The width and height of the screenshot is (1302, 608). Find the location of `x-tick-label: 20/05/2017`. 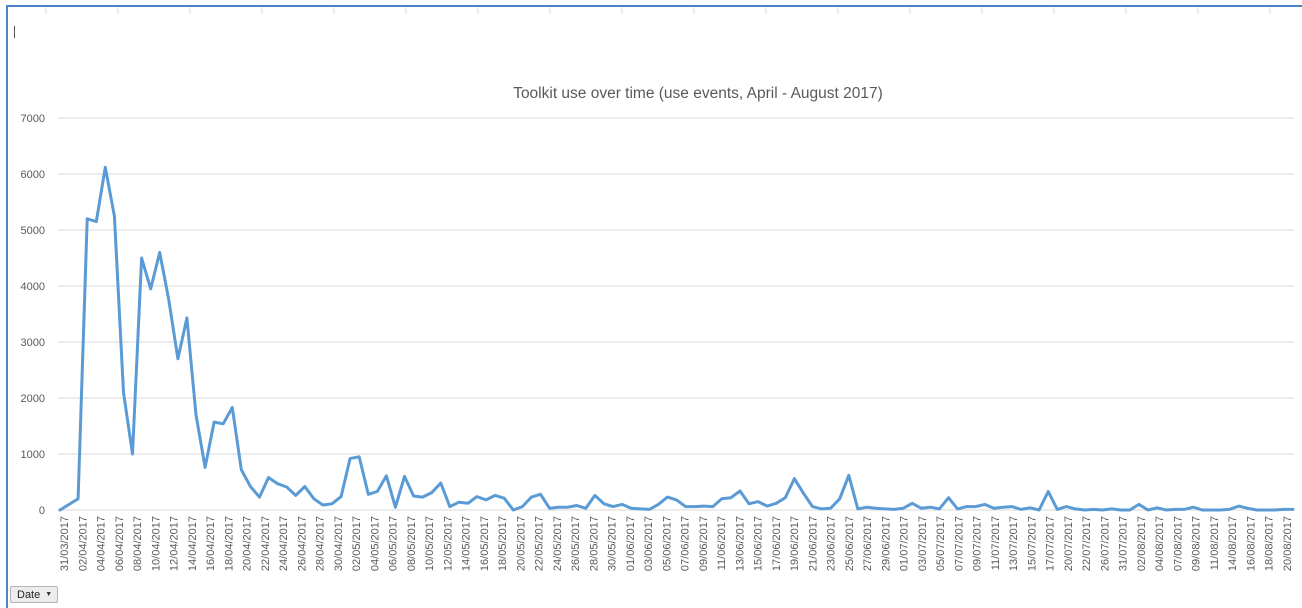

x-tick-label: 20/05/2017 is located at coordinates (521, 543).